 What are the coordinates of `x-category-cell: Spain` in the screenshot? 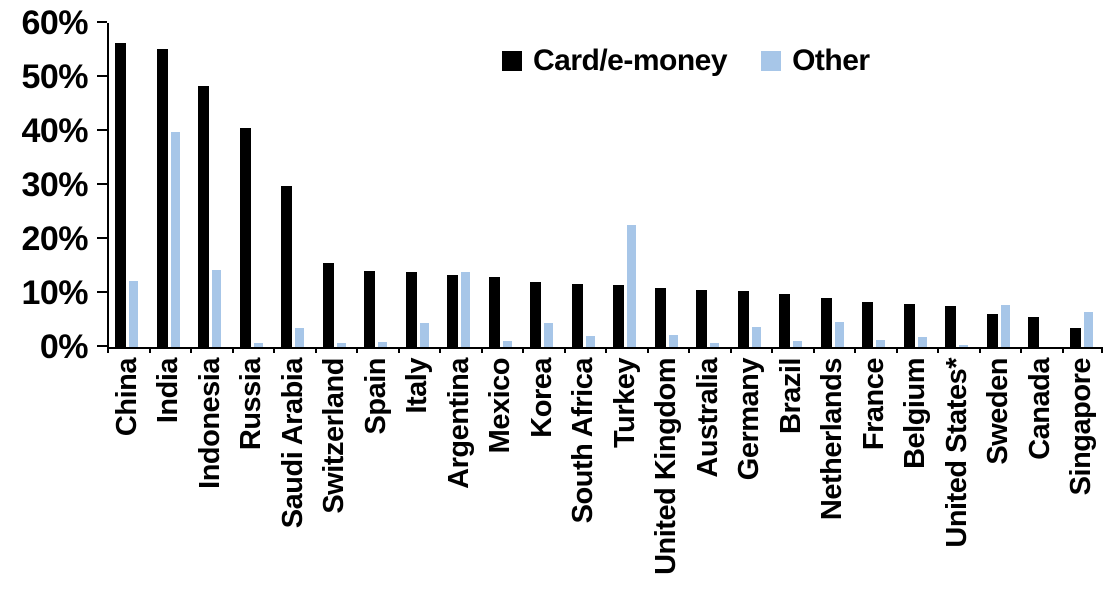 It's located at (377, 476).